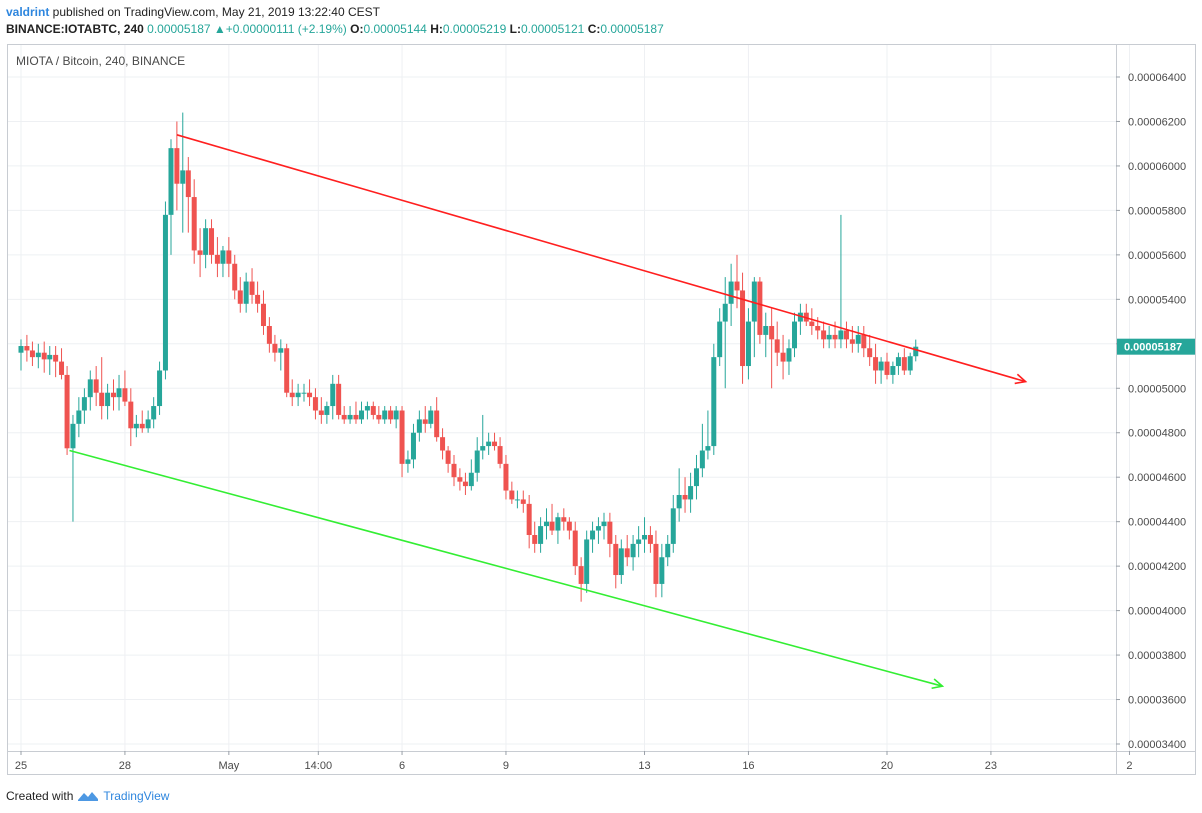 Image resolution: width=1202 pixels, height=813 pixels. I want to click on time-tick-label: 2, so click(1129, 766).